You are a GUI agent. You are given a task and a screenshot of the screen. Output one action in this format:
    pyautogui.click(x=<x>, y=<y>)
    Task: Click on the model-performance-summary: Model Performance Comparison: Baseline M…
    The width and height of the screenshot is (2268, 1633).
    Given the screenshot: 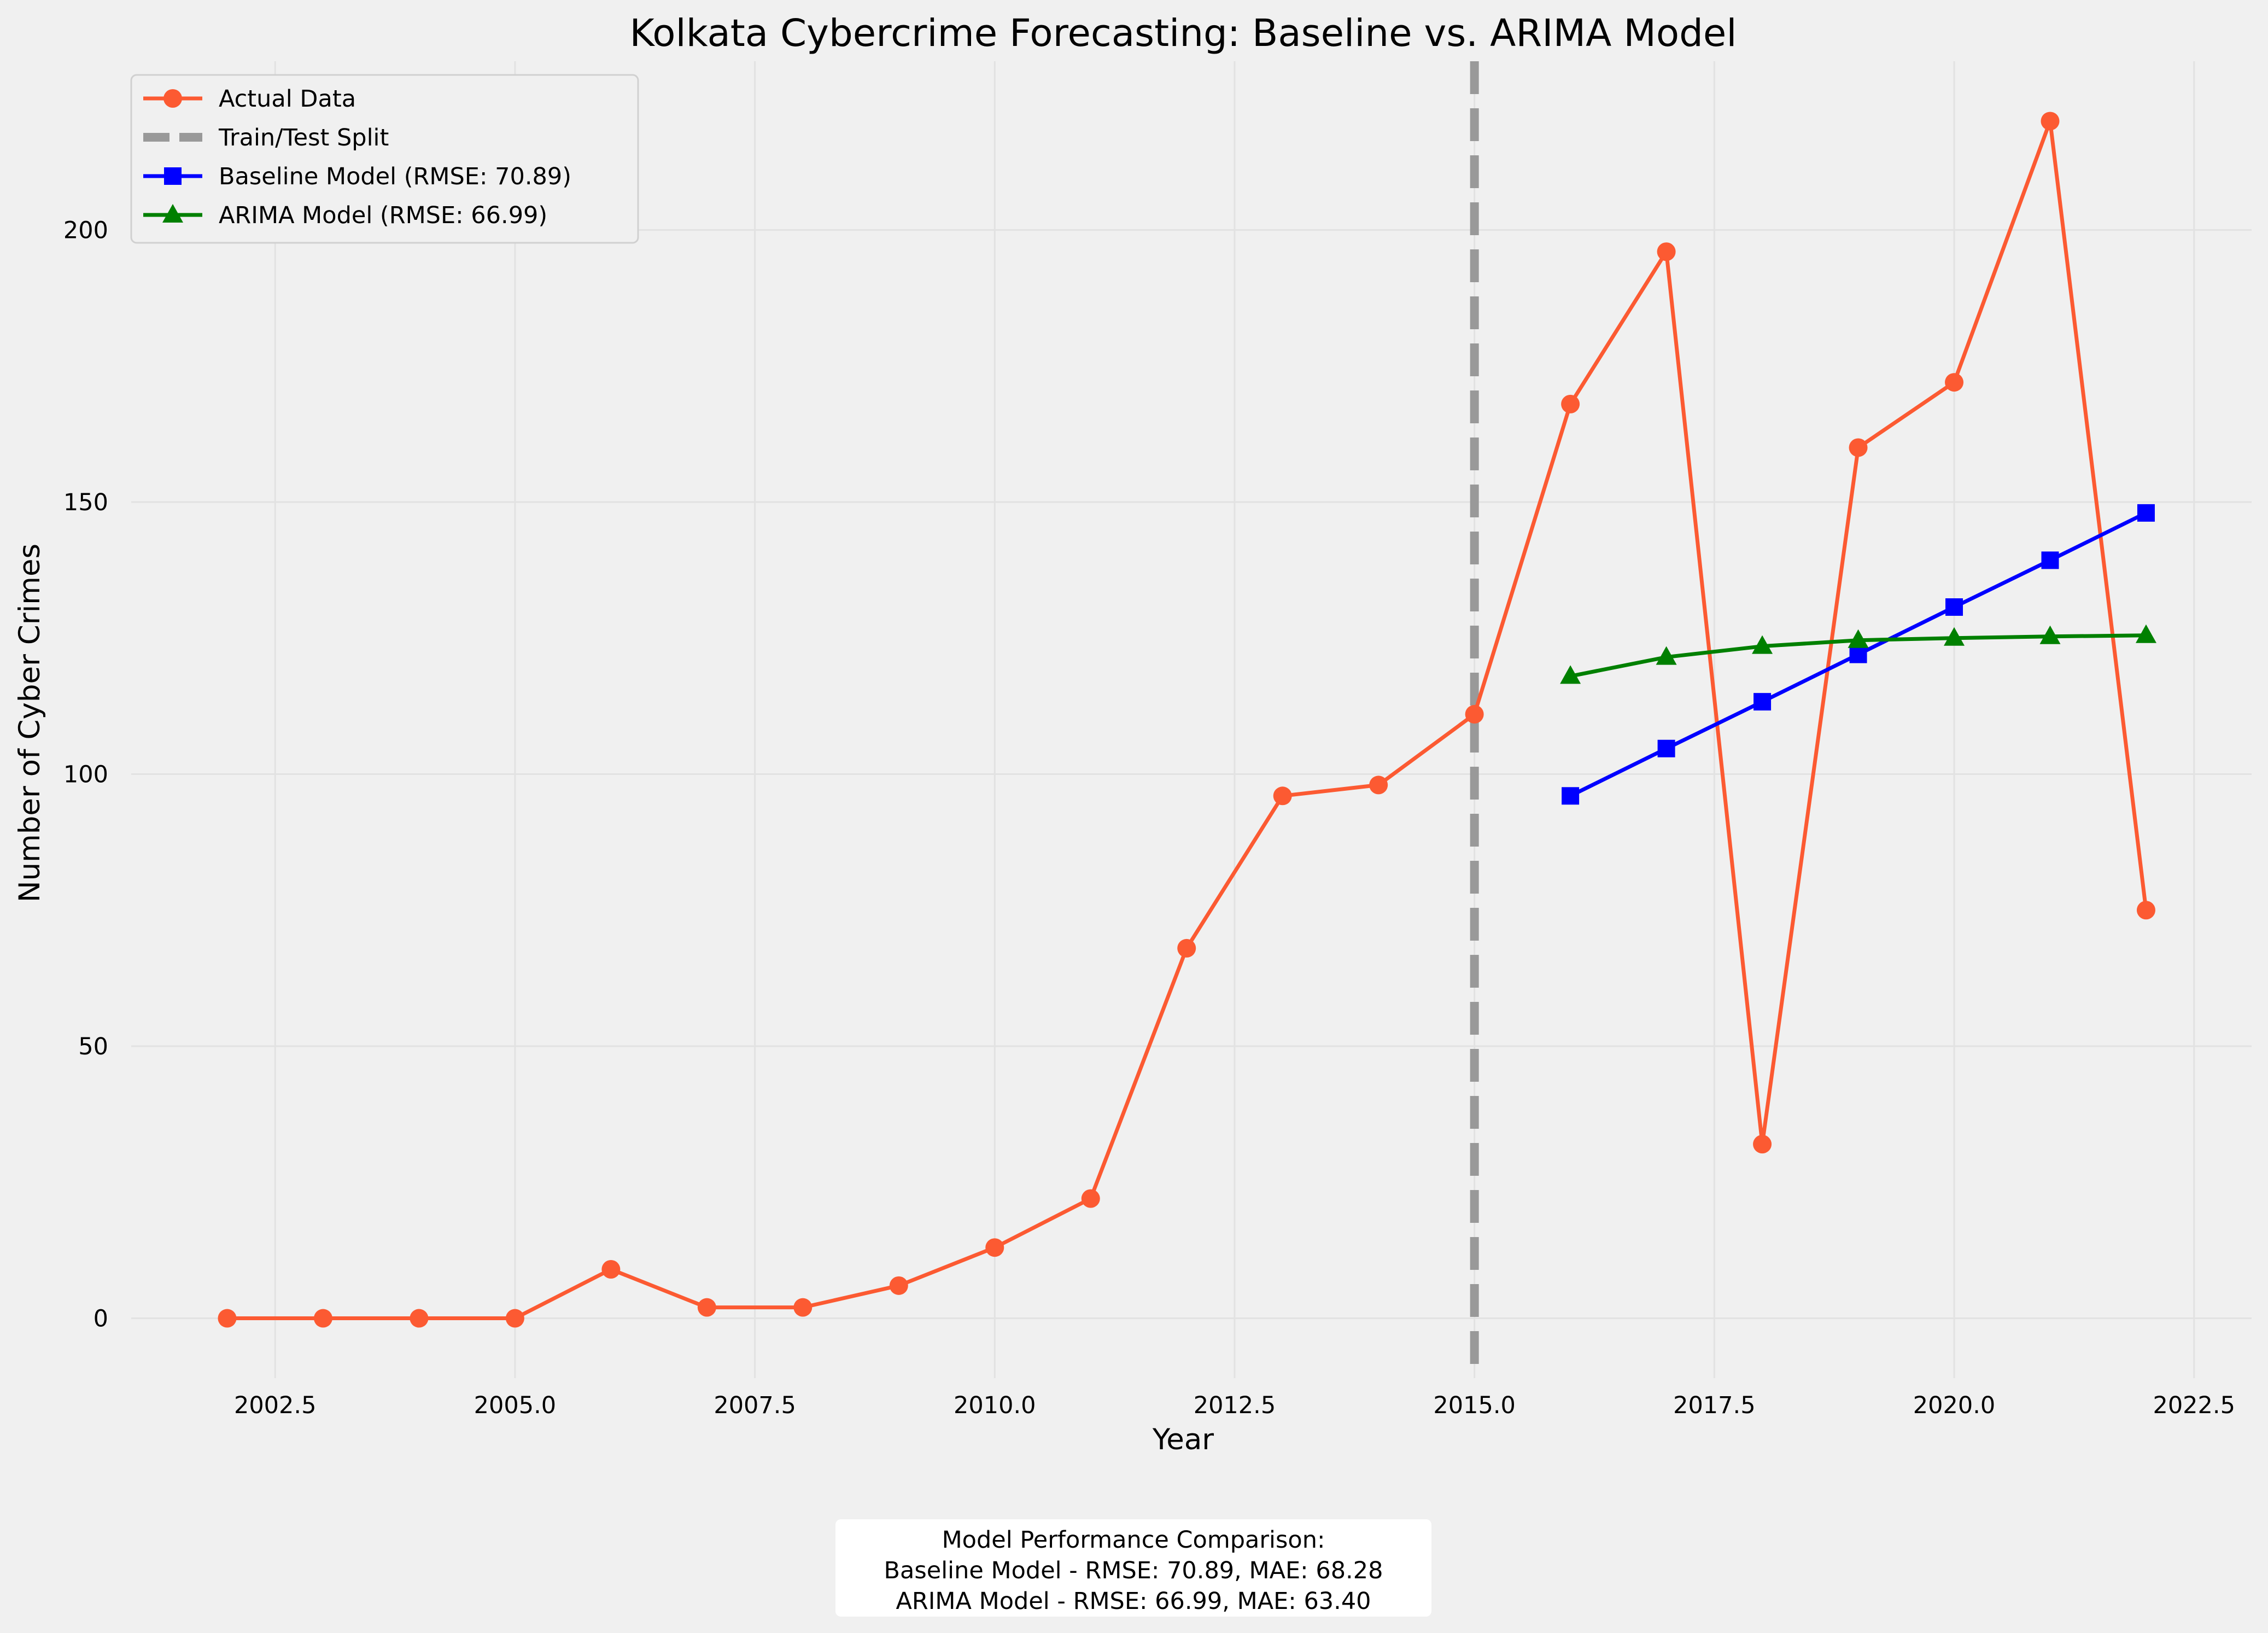 What is the action you would take?
    pyautogui.click(x=1133, y=1568)
    